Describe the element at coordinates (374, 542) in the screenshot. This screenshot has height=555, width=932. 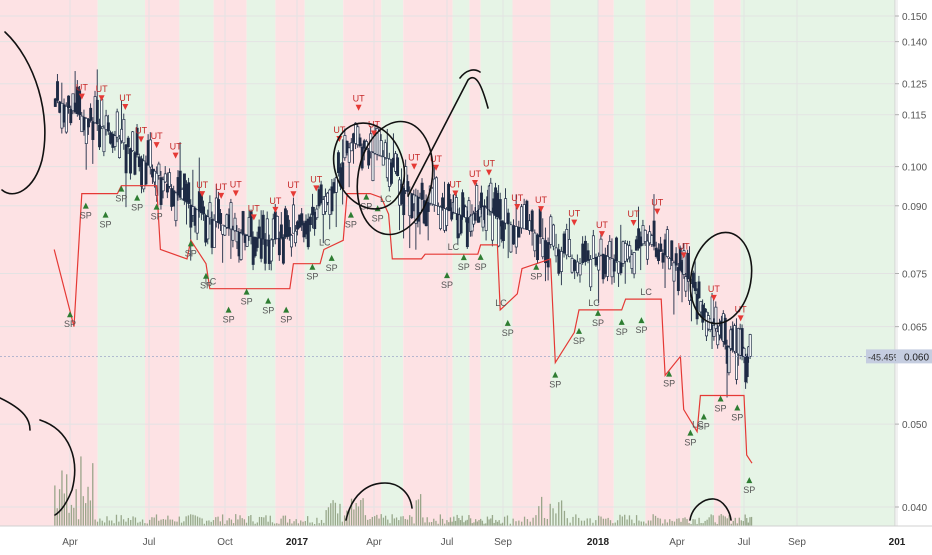
I see `x-tick-label: Apr` at that location.